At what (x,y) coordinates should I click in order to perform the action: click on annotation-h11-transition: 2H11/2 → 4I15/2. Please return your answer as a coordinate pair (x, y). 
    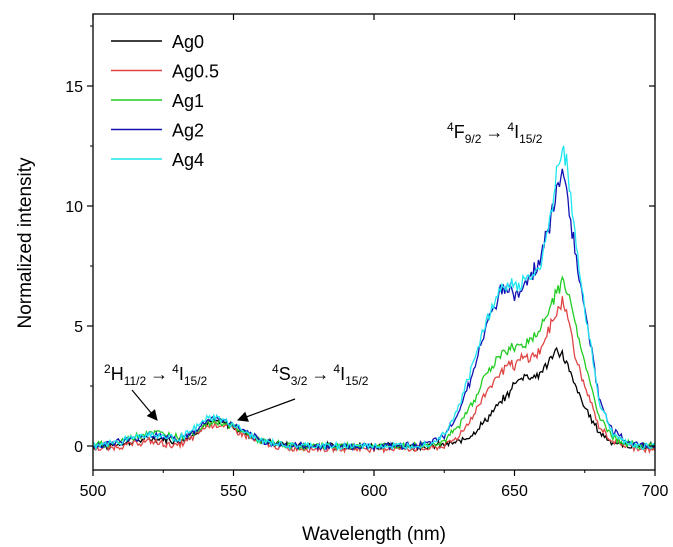
    Looking at the image, I should click on (156, 375).